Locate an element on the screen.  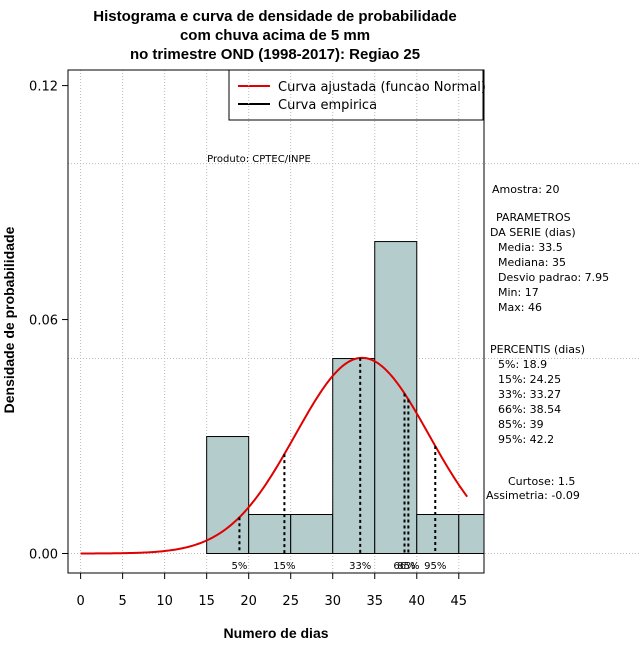
percentile-label: 66% is located at coordinates (404, 566).